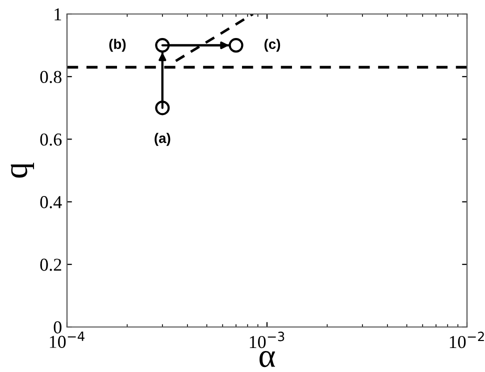  Describe the element at coordinates (267, 340) in the screenshot. I see `x-tick-label: 10$^{−3}$` at that location.